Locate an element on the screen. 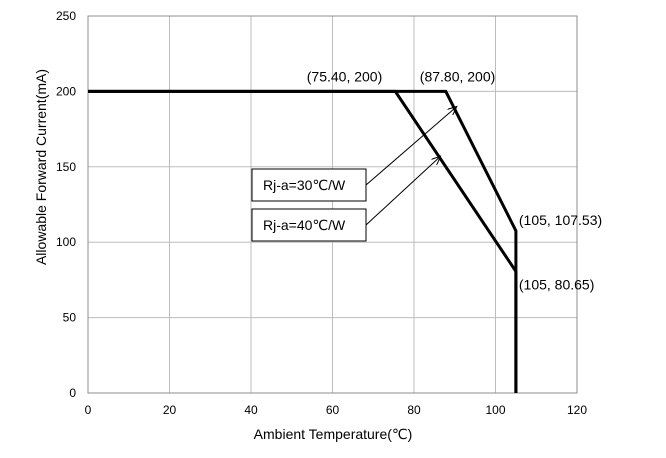  x-axis-ticks: 0 20 40 60 80 100 120 is located at coordinates (336, 410).